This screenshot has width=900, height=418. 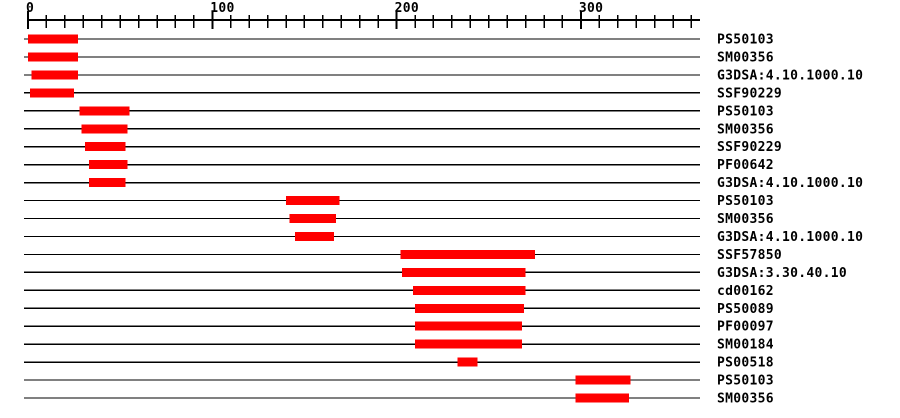 I want to click on feature-row: PF00642, so click(x=399, y=165).